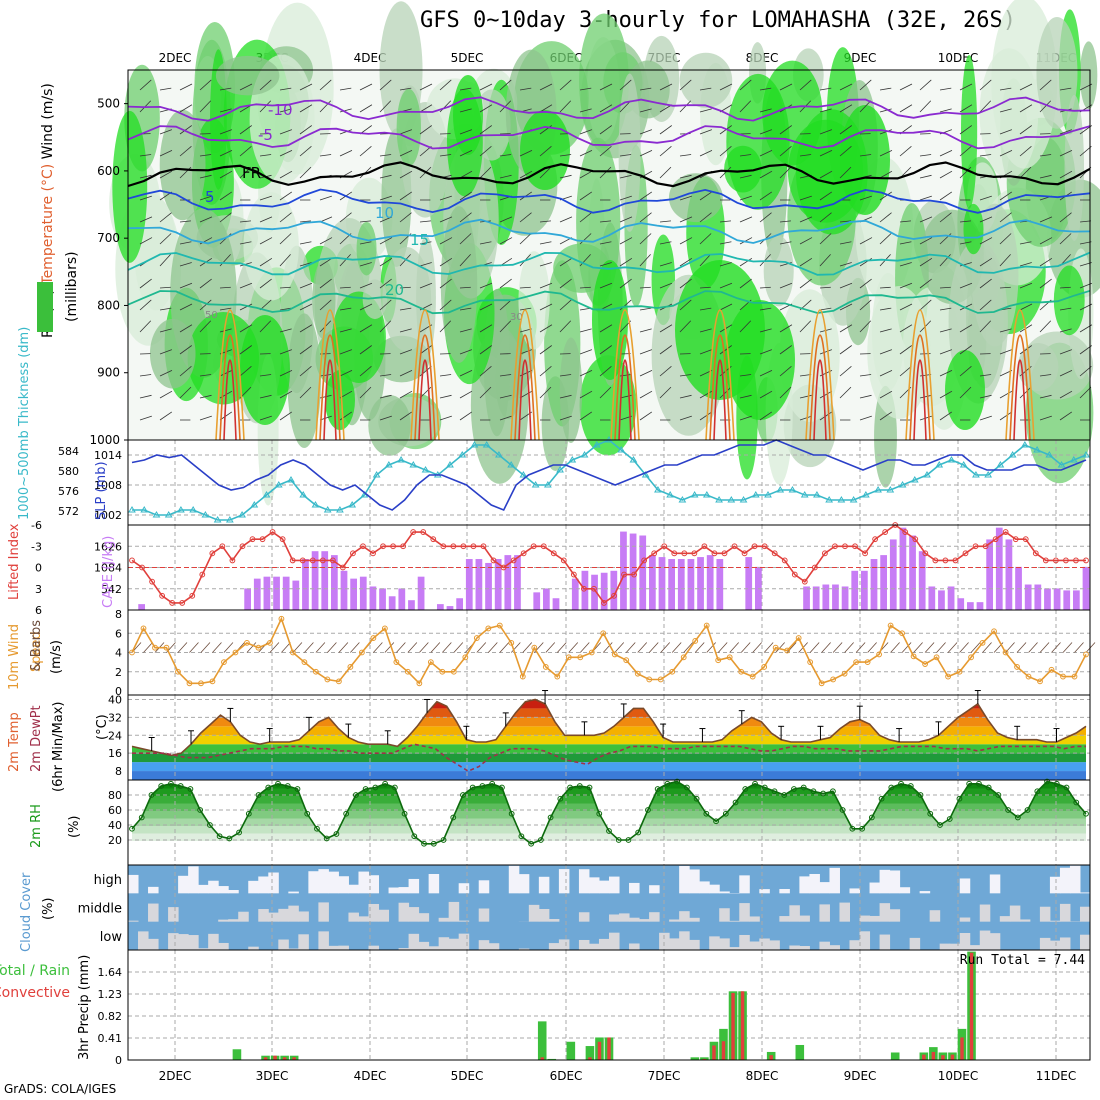  Describe the element at coordinates (56, 657) in the screenshot. I see `wind-label-d: (m/s)` at that location.